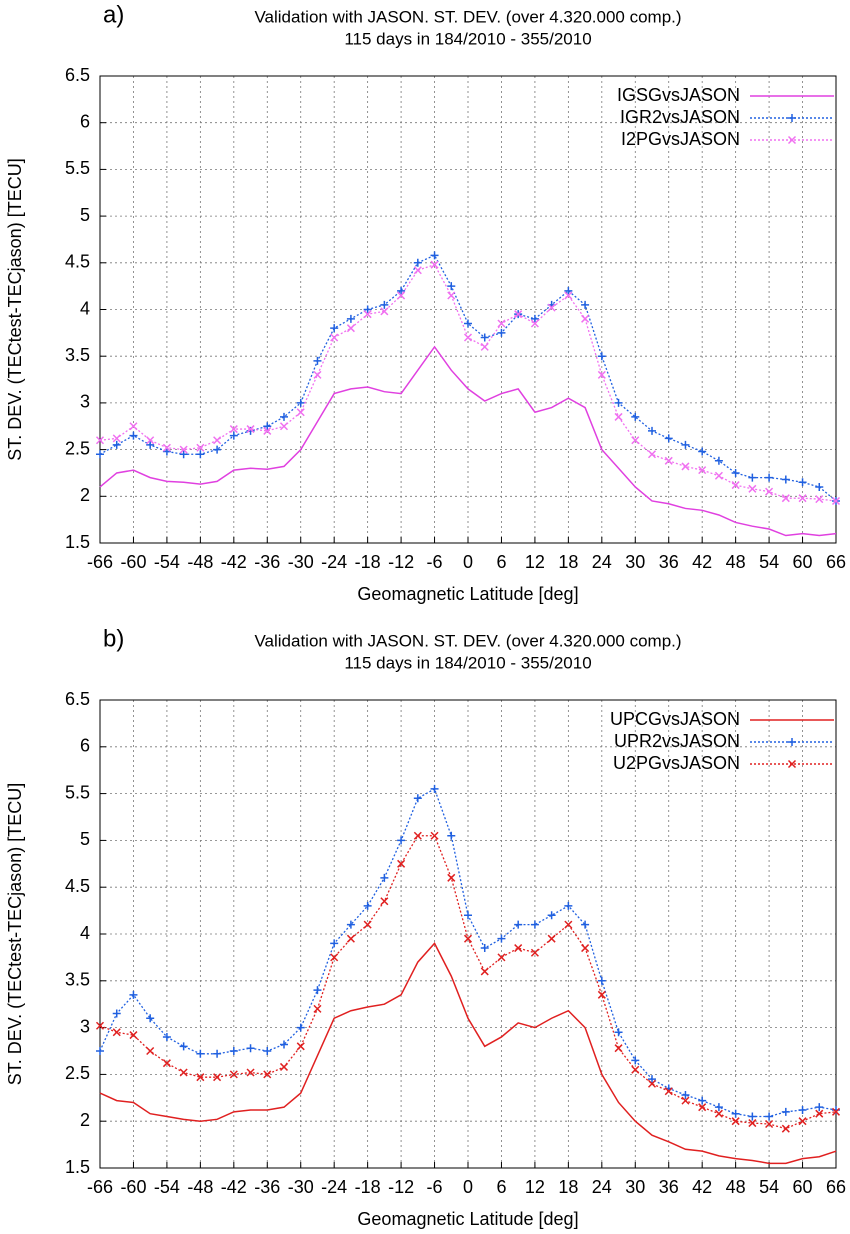 The image size is (850, 1234). I want to click on y-tick-label: 2, so click(85, 1120).